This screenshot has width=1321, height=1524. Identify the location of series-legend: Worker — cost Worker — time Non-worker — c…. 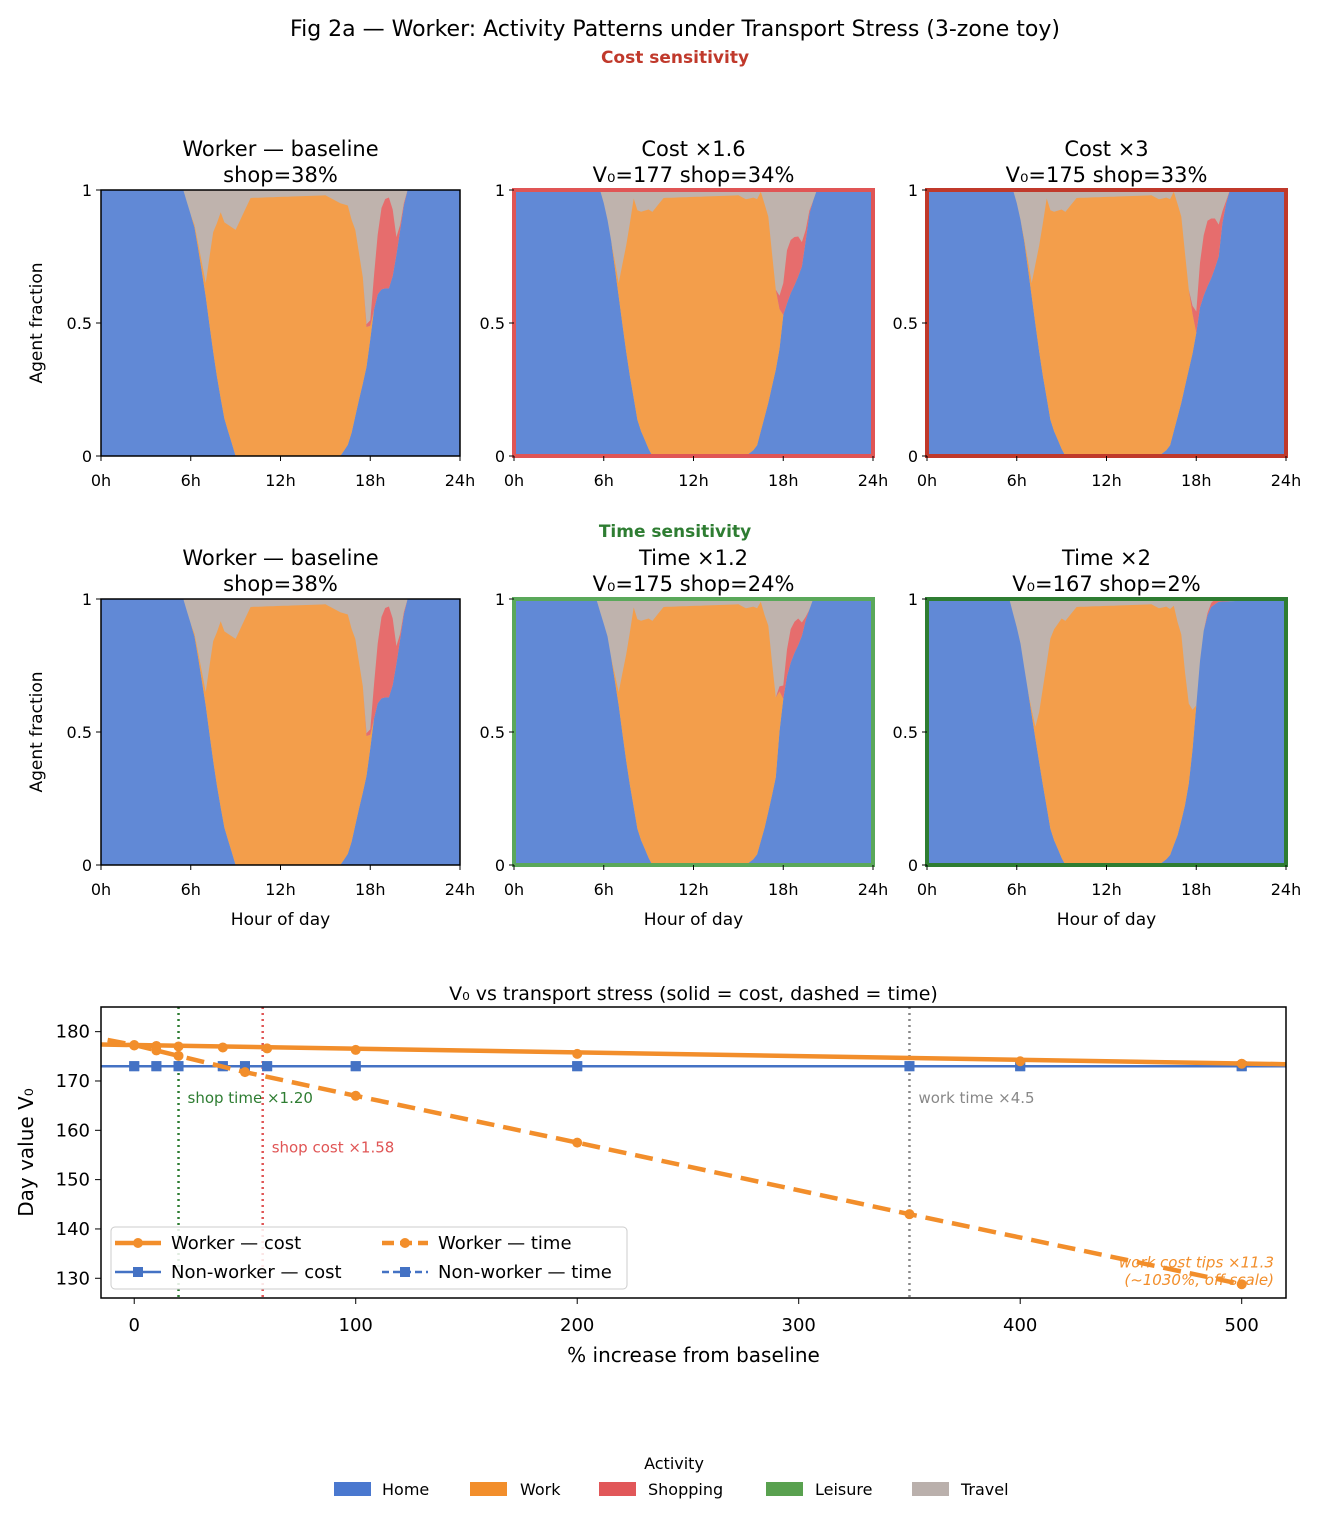
(369, 1258).